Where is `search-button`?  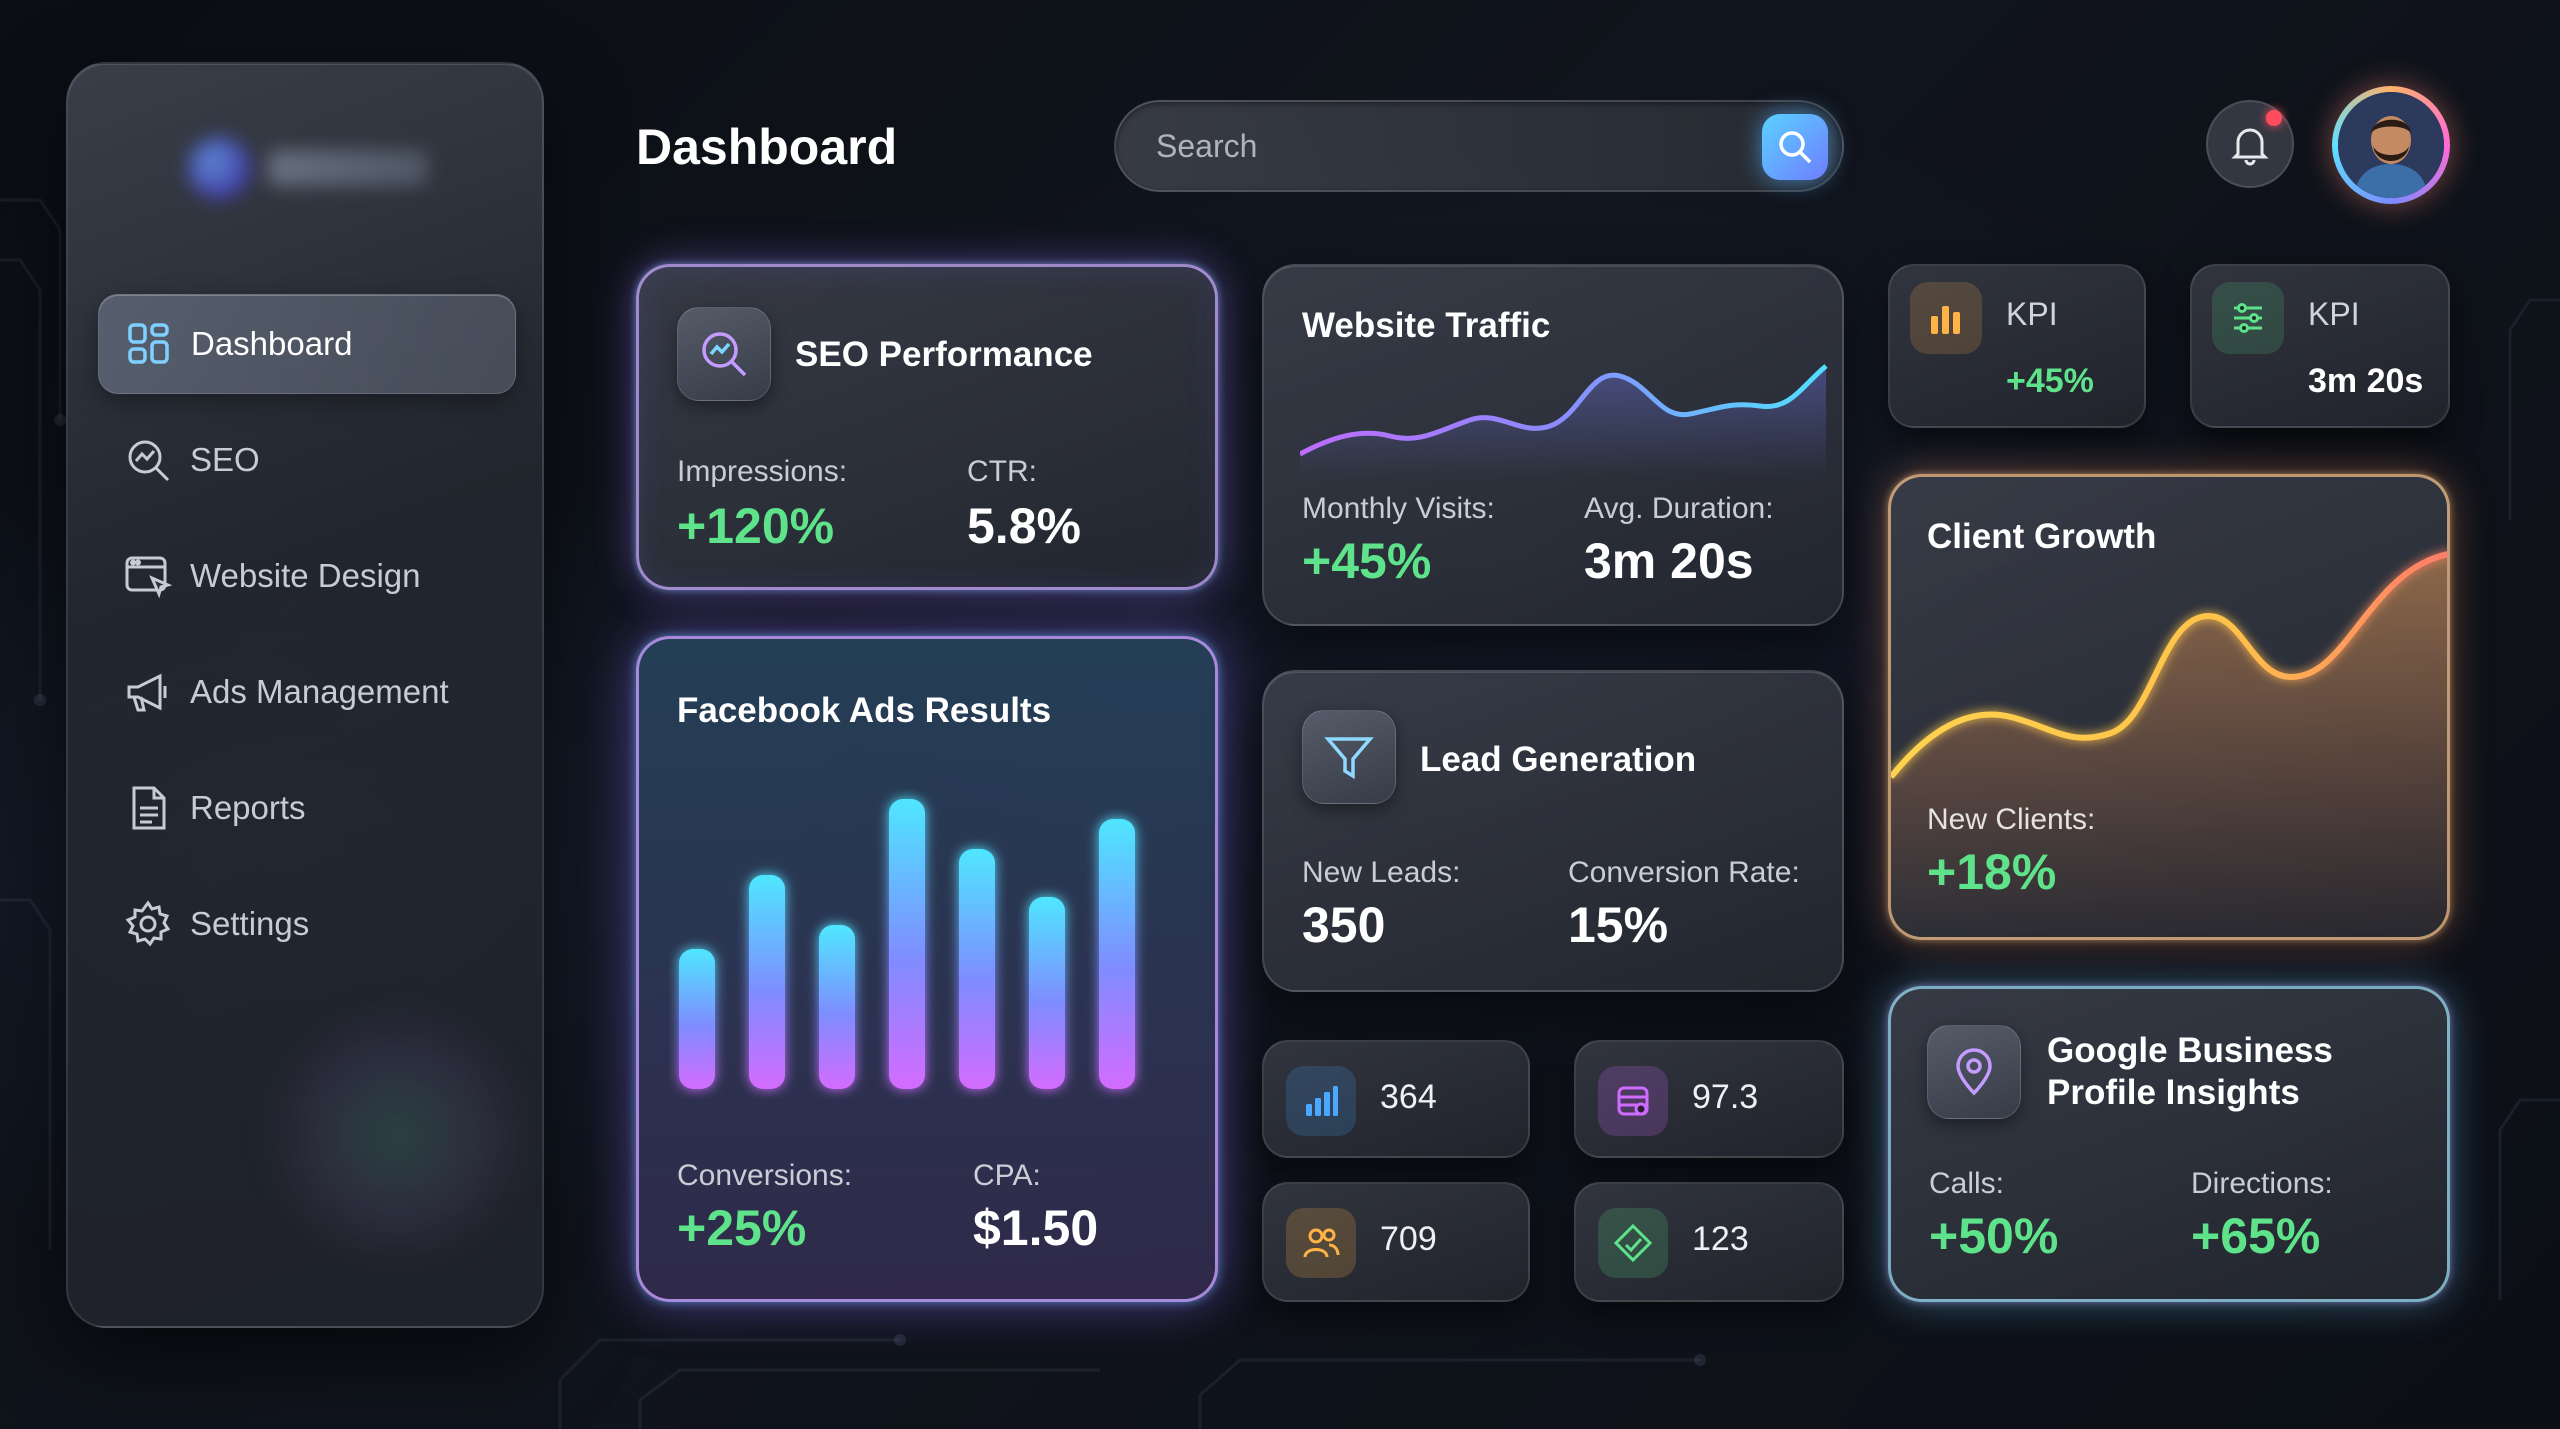
search-button is located at coordinates (1795, 147).